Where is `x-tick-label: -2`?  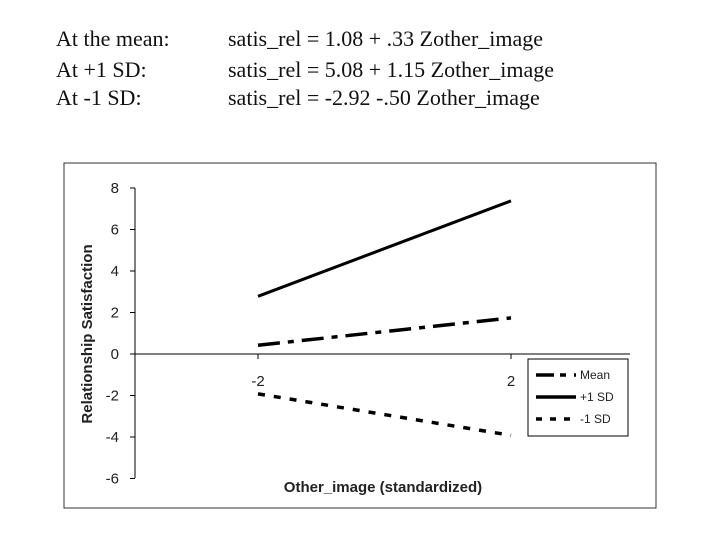
x-tick-label: -2 is located at coordinates (257, 381).